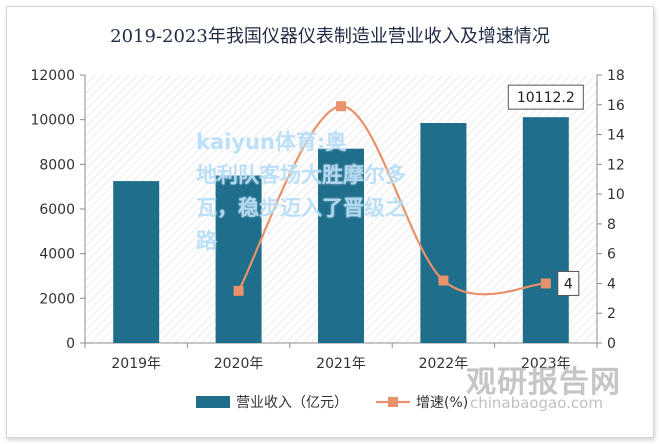 The height and width of the screenshot is (444, 660). I want to click on y-left-tick-label: 6000, so click(57, 210).